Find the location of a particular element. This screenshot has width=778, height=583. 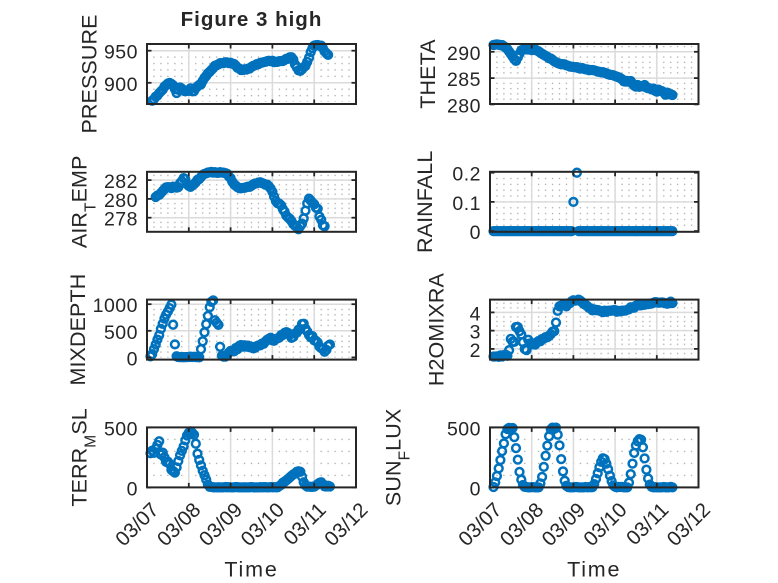

svg-text: SUNFLUX is located at coordinates (398, 457).